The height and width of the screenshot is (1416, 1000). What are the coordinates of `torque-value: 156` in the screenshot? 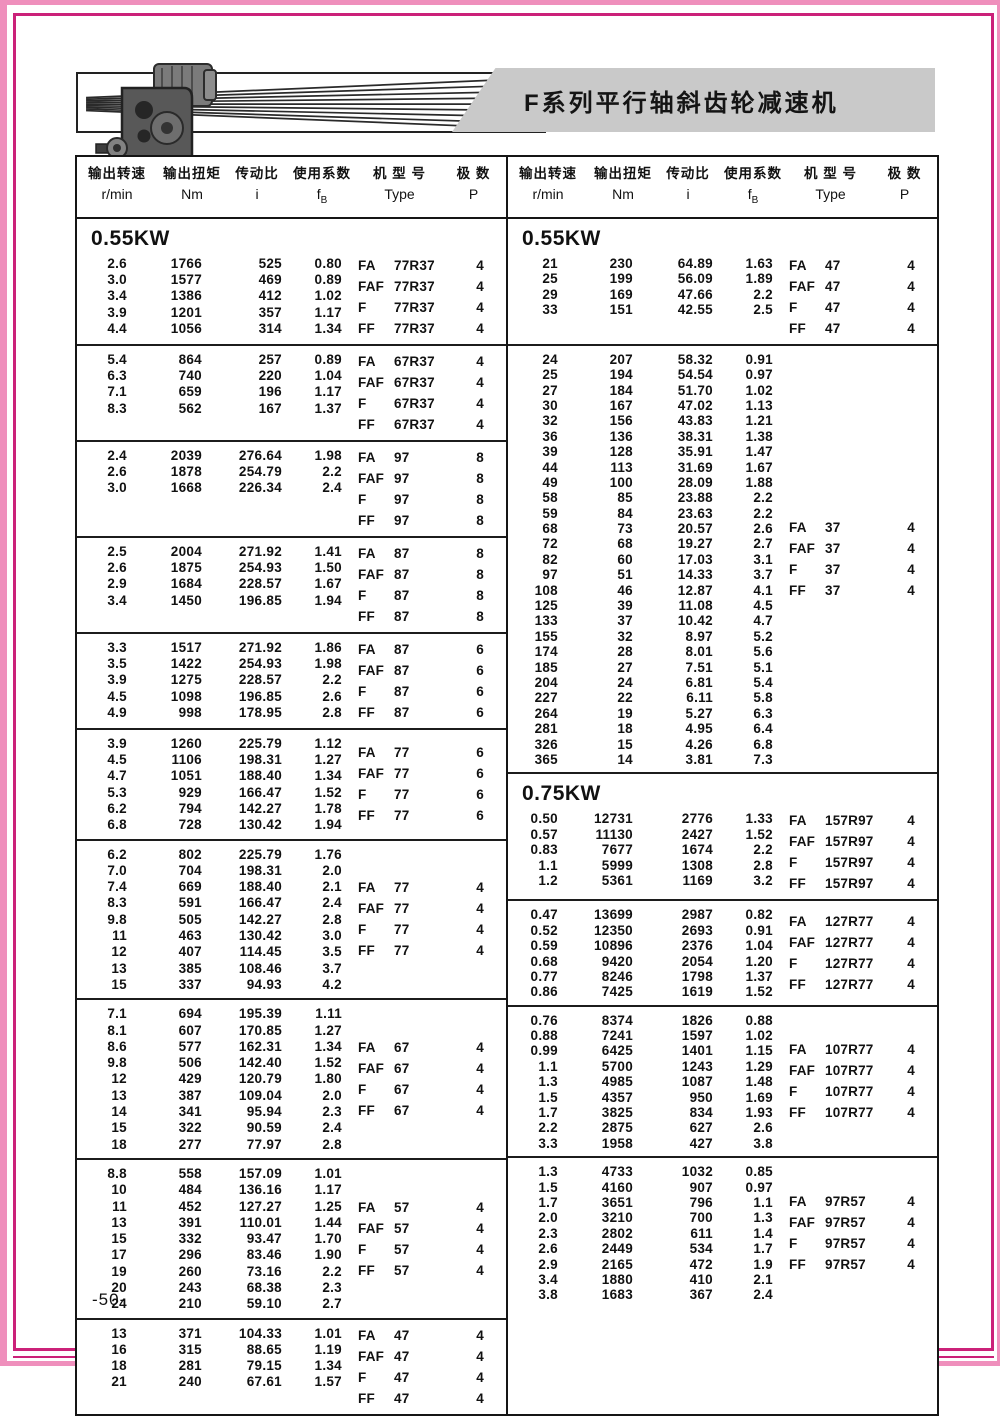 It's located at (621, 421).